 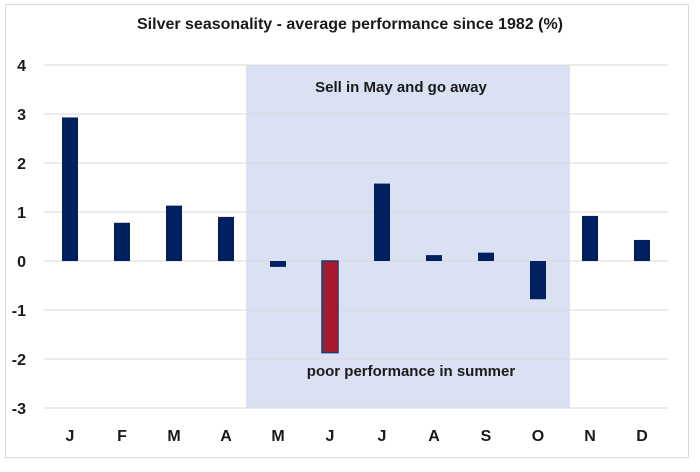 I want to click on y-tick-label: -2, so click(x=19, y=360).